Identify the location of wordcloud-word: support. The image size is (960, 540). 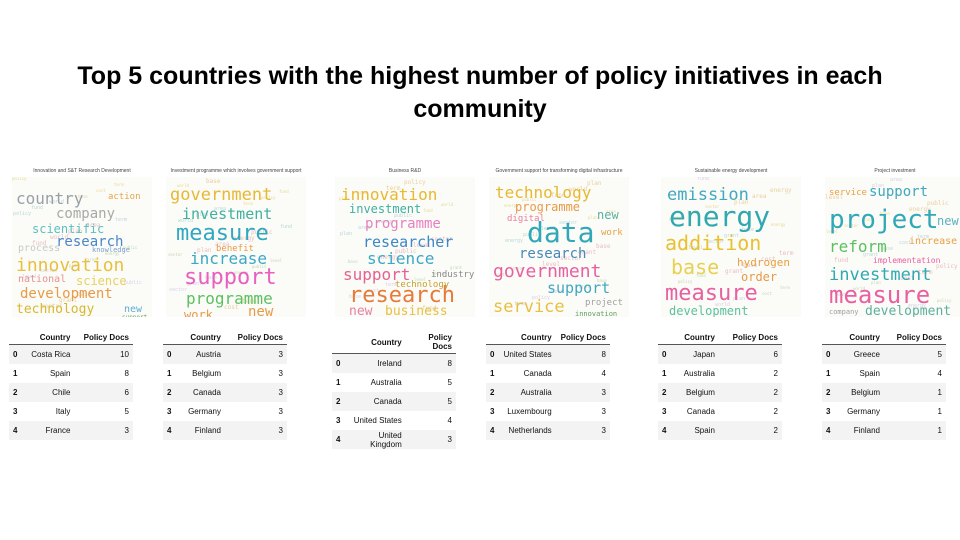
(134, 316).